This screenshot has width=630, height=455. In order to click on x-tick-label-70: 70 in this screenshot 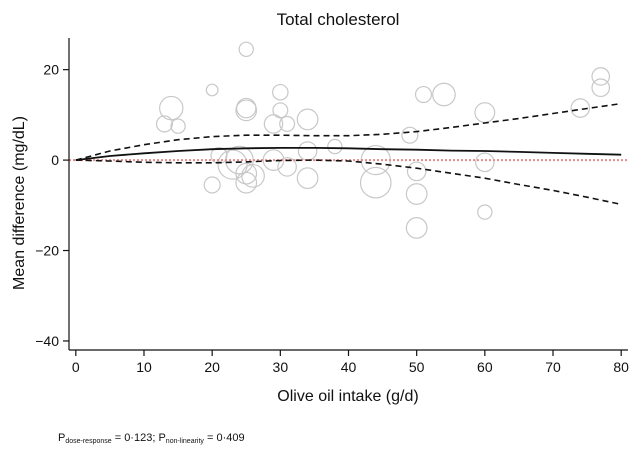, I will do `click(553, 367)`.